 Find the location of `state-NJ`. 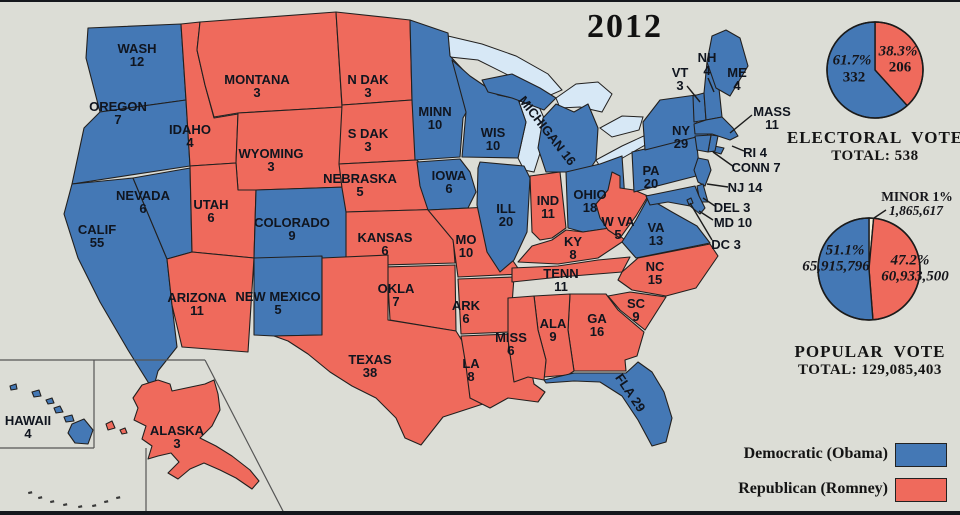

state-NJ is located at coordinates (702, 172).